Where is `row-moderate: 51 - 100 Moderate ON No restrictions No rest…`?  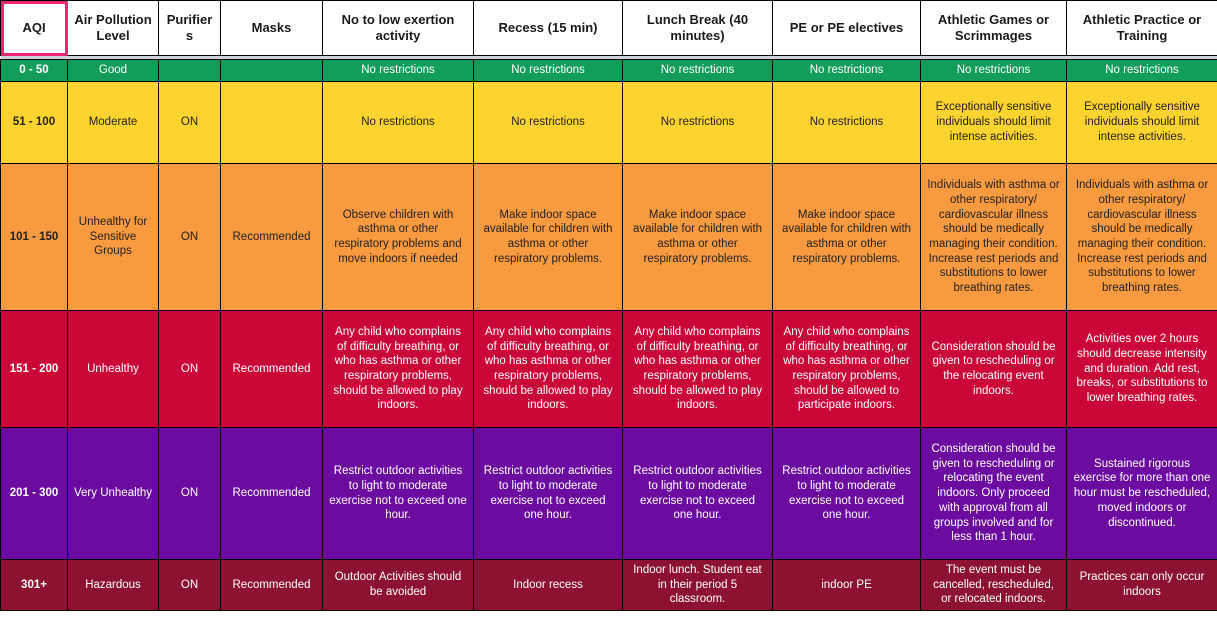 row-moderate: 51 - 100 Moderate ON No restrictions No rest… is located at coordinates (608, 122).